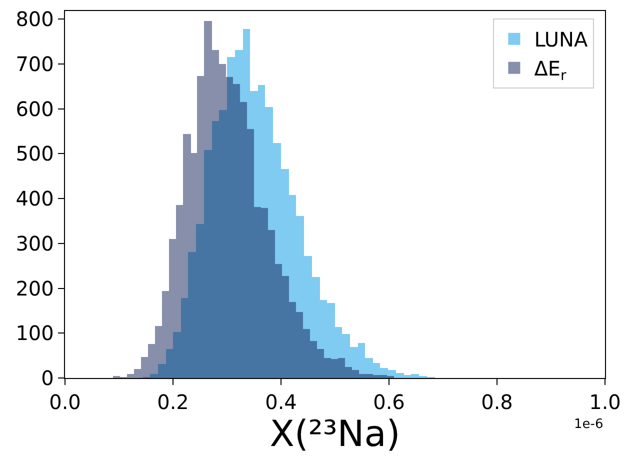  I want to click on y-tick-label: 400, so click(35, 198).